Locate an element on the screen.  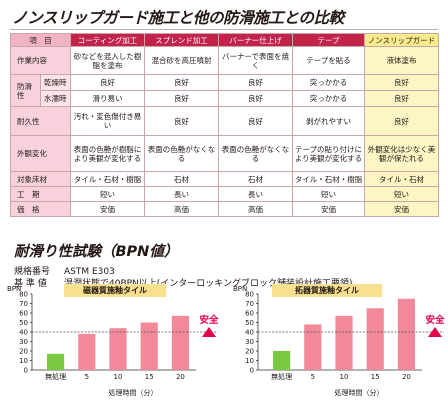
y-tick-label: 0 is located at coordinates (252, 371).